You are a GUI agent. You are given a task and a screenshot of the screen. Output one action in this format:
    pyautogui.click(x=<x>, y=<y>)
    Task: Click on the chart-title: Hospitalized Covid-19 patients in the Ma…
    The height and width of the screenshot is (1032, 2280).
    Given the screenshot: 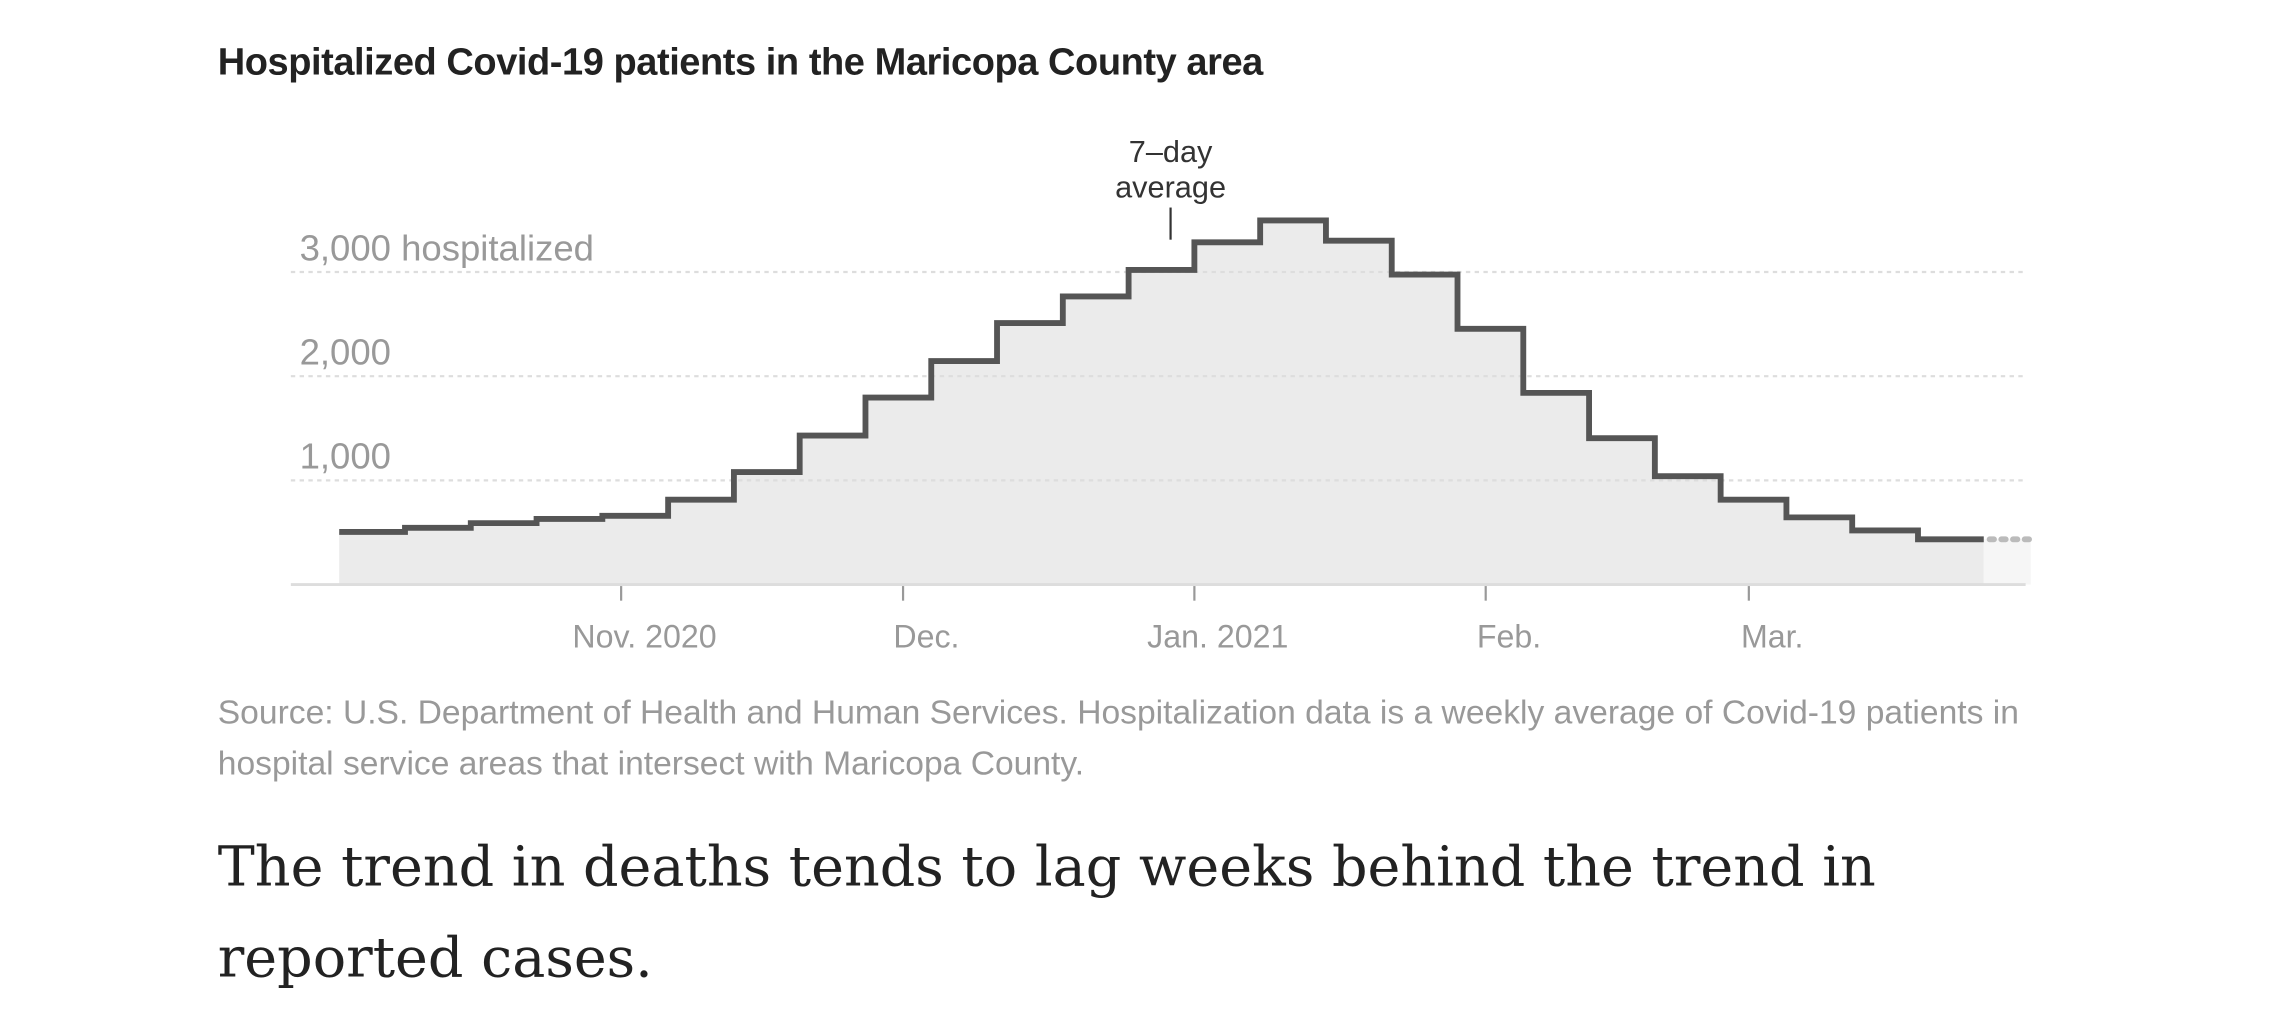 What is the action you would take?
    pyautogui.click(x=740, y=61)
    